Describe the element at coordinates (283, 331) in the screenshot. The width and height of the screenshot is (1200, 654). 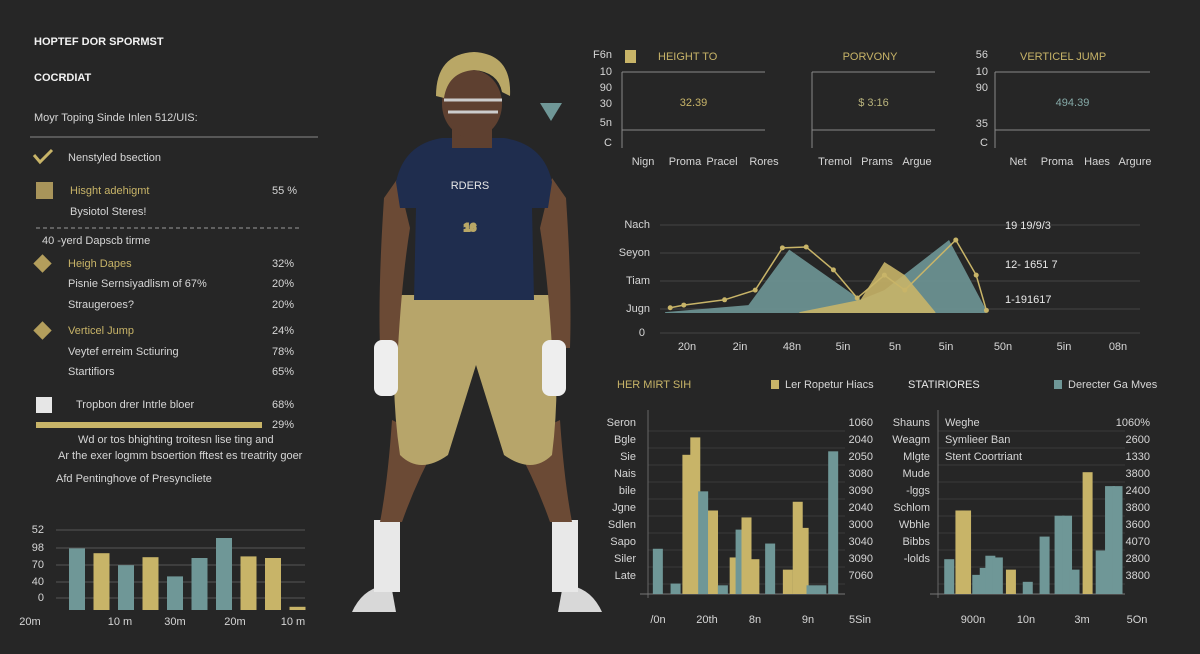
I see `sidebar-value: 24%` at that location.